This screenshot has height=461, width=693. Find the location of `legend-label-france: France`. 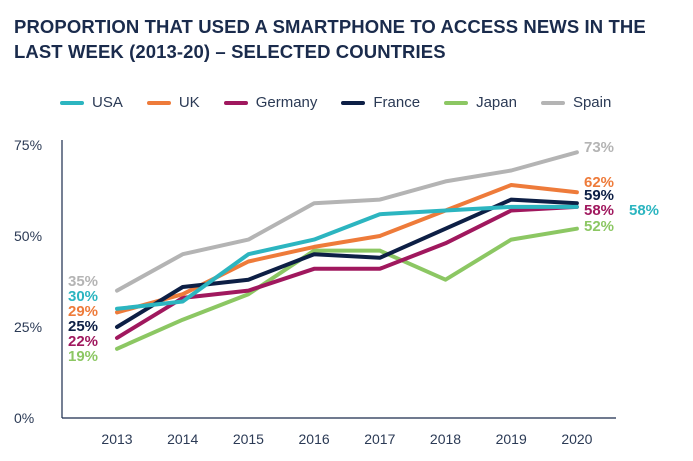

legend-label-france: France is located at coordinates (397, 102).